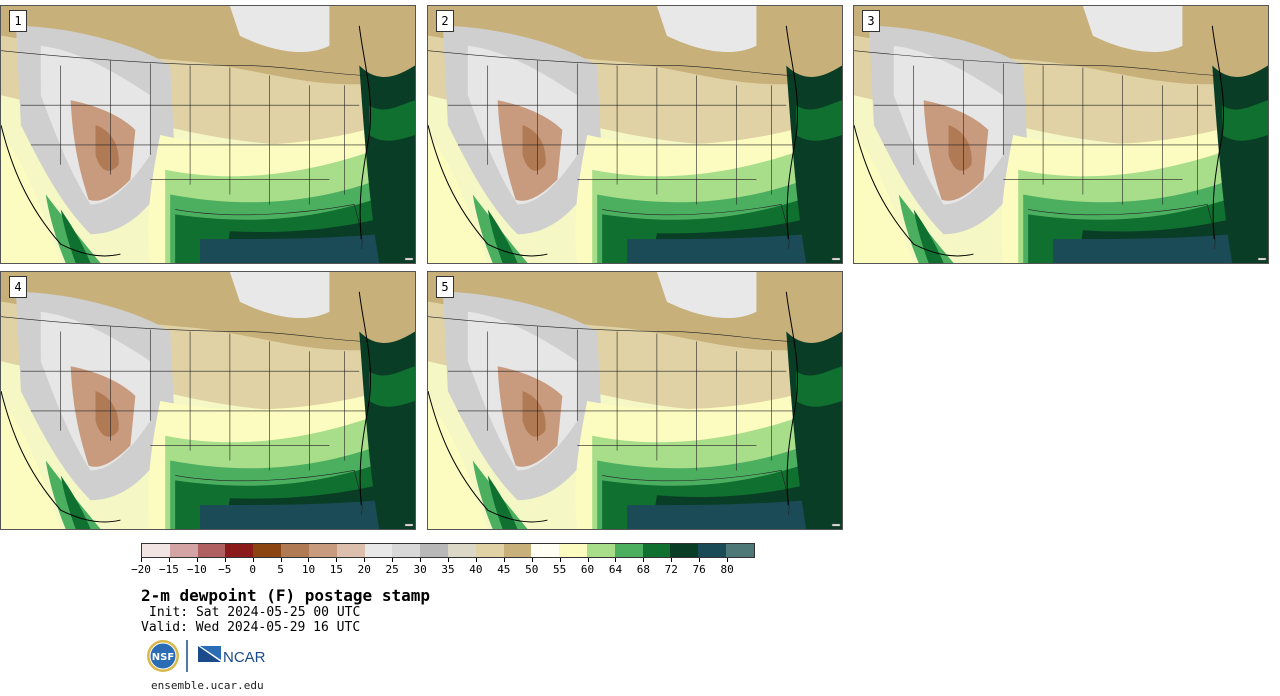 The height and width of the screenshot is (696, 1280). What do you see at coordinates (208, 400) in the screenshot?
I see `map-panel-4: 4` at bounding box center [208, 400].